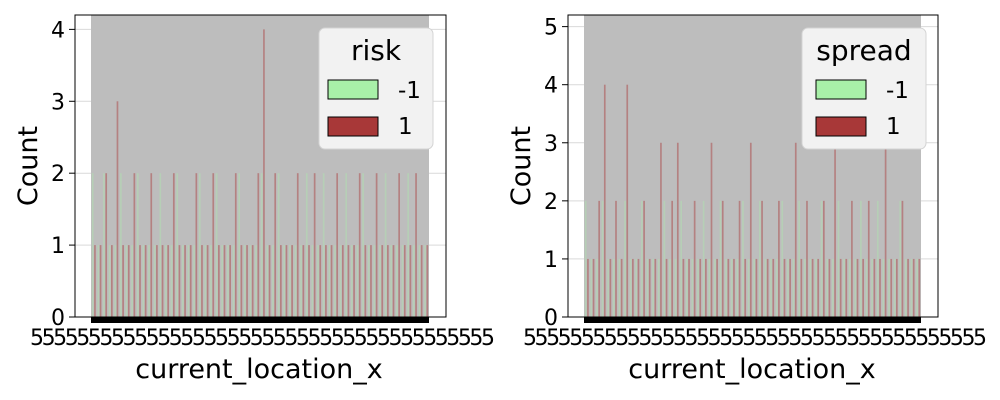 The image size is (1000, 400). What do you see at coordinates (353, 89) in the screenshot?
I see `legend-swatch-neg1` at bounding box center [353, 89].